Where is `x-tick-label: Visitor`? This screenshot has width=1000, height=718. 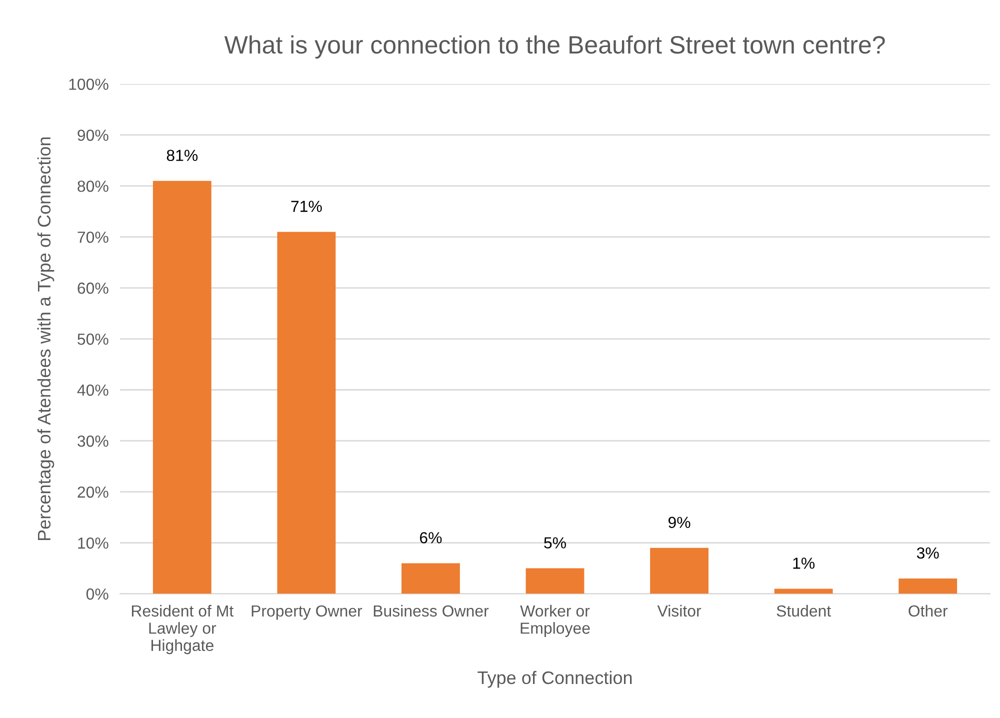
x-tick-label: Visitor is located at coordinates (679, 610).